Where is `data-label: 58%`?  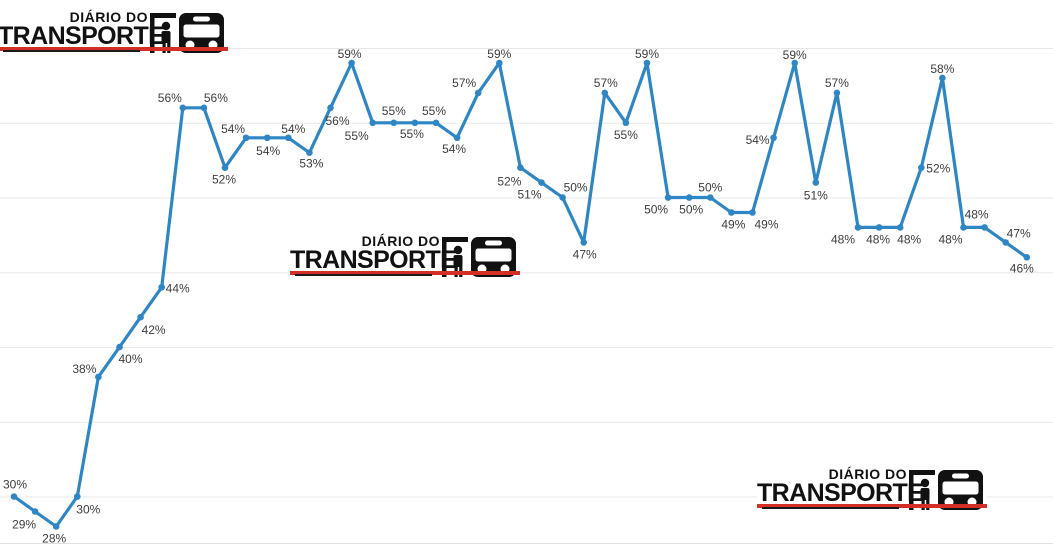
data-label: 58% is located at coordinates (942, 69).